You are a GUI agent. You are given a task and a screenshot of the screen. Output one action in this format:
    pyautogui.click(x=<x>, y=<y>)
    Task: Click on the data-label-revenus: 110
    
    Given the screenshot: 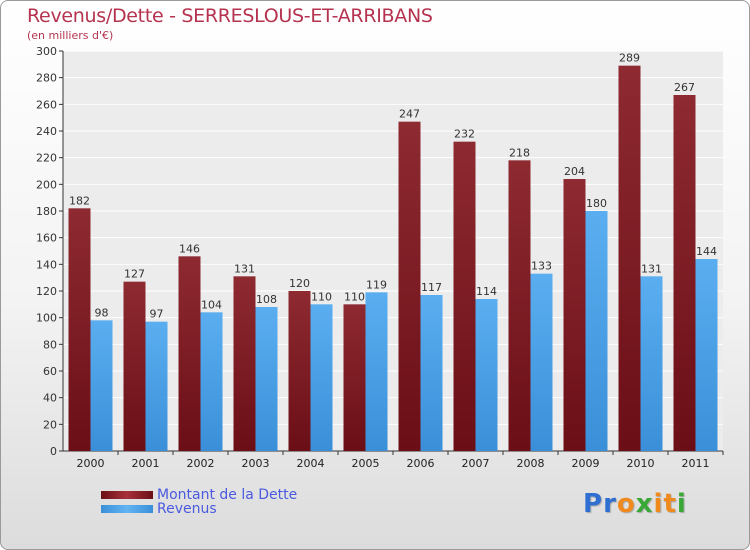 What is the action you would take?
    pyautogui.click(x=321, y=296)
    